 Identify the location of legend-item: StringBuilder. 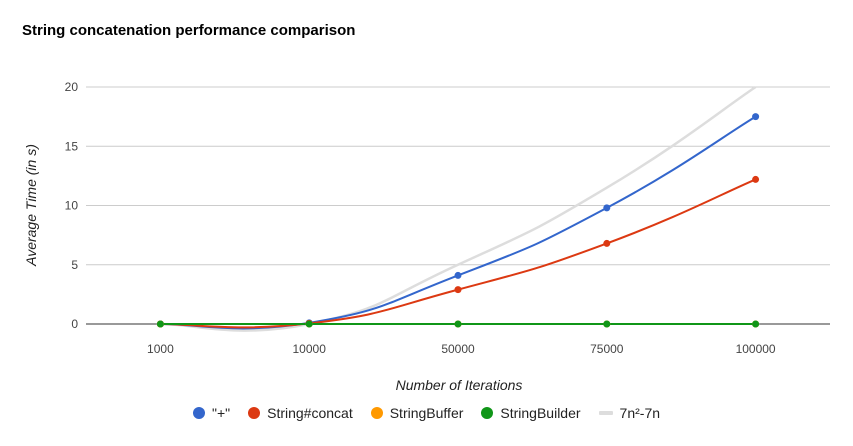
(531, 413).